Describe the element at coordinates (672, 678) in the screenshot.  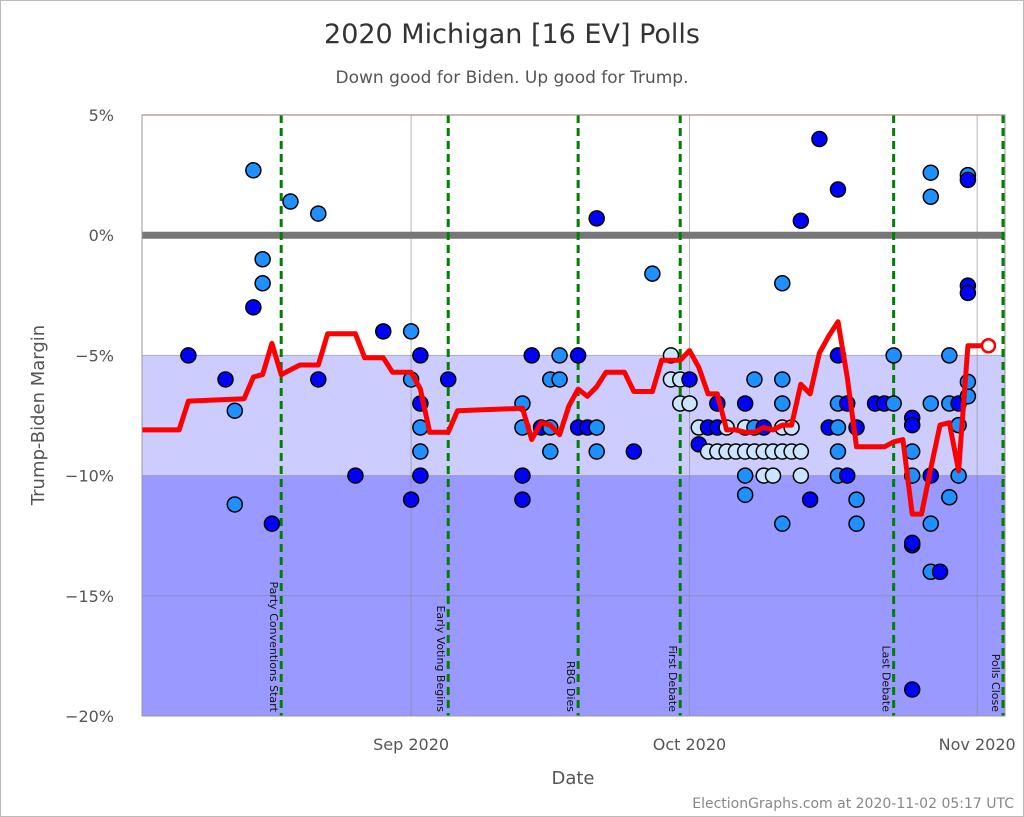
I see `event-label: First Debate` at that location.